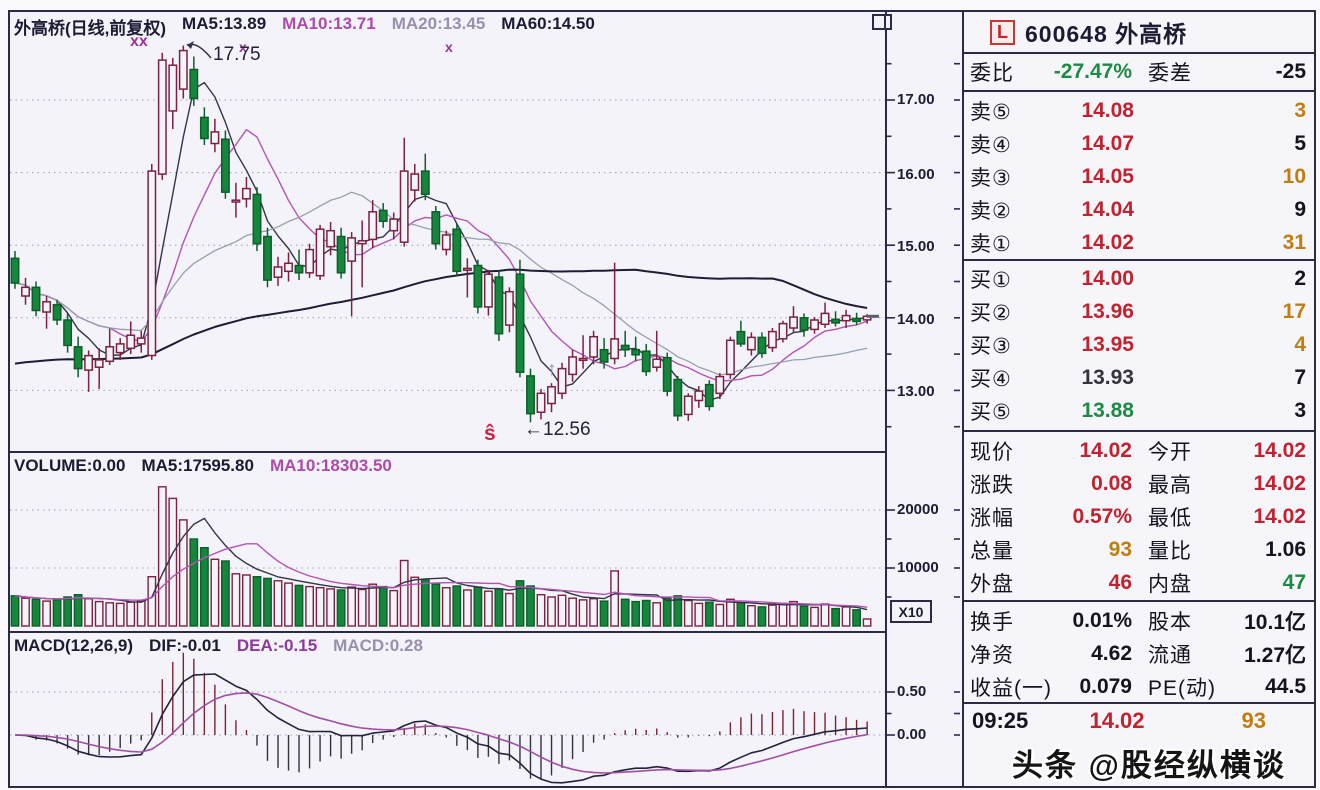  Describe the element at coordinates (918, 509) in the screenshot. I see `volume-axis-label: 20000` at that location.